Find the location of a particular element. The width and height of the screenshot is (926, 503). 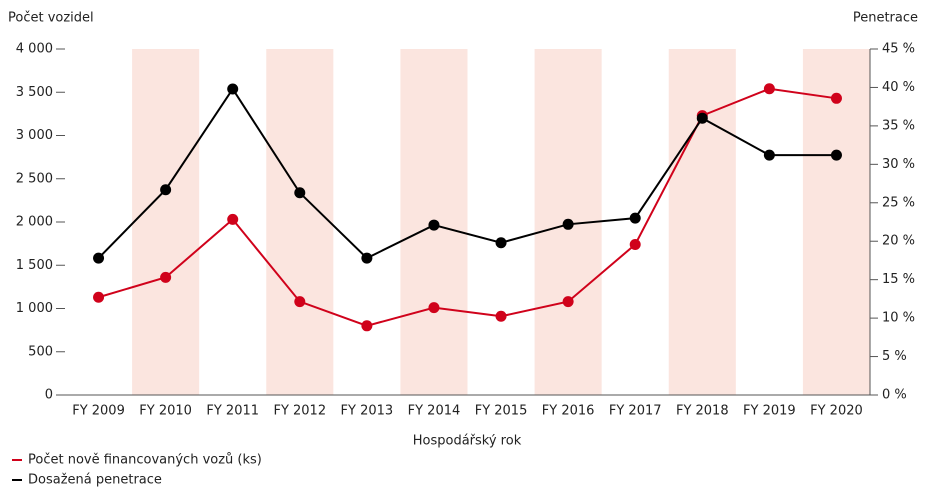

y2-tick-label: 40 % is located at coordinates (898, 87).